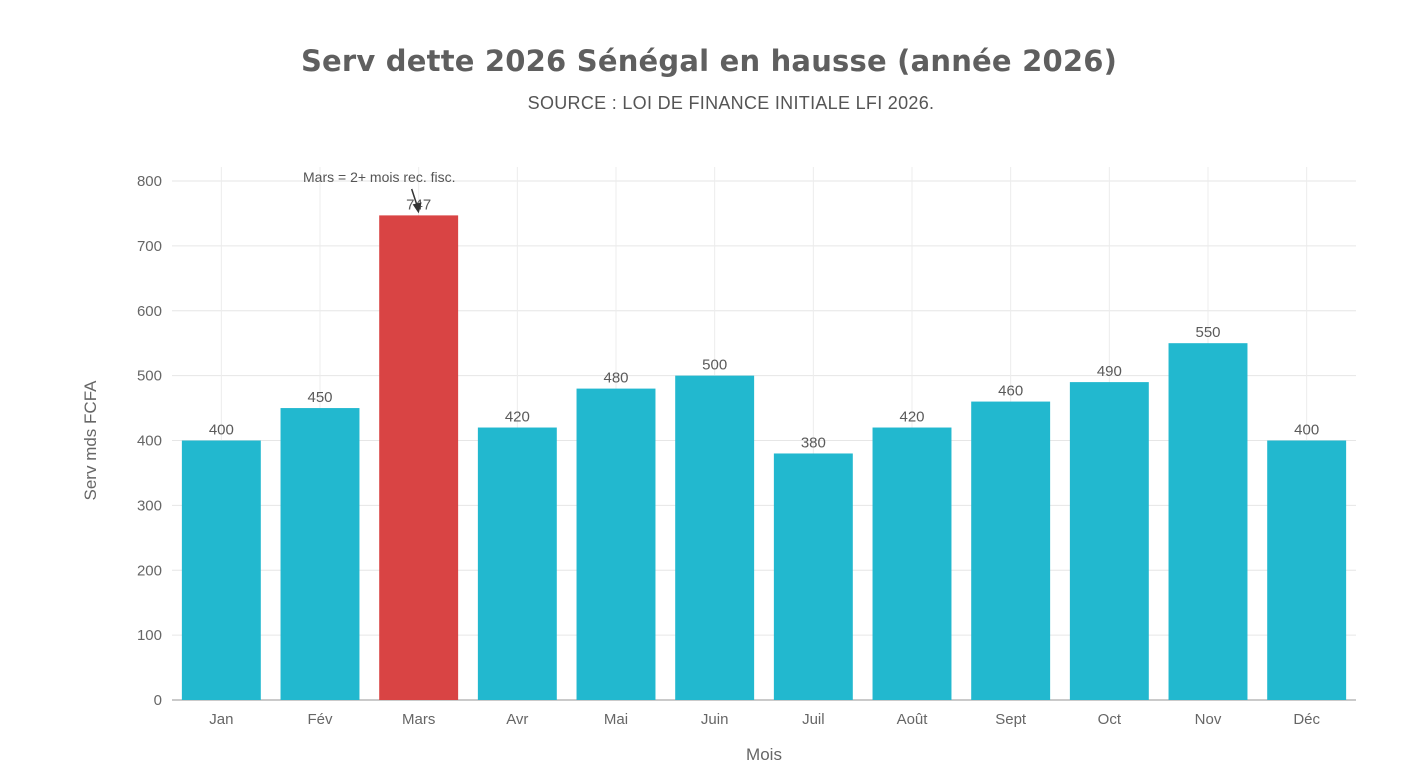 This screenshot has width=1418, height=770. Describe the element at coordinates (149, 570) in the screenshot. I see `y-tick-label: 200` at that location.